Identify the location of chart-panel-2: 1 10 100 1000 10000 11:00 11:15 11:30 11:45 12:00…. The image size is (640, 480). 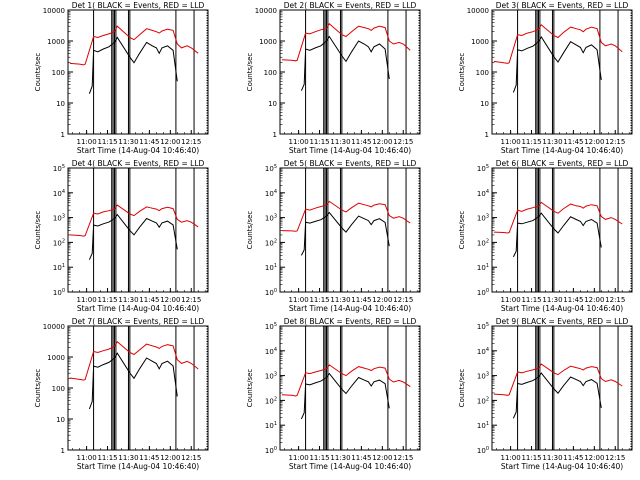
(333, 78).